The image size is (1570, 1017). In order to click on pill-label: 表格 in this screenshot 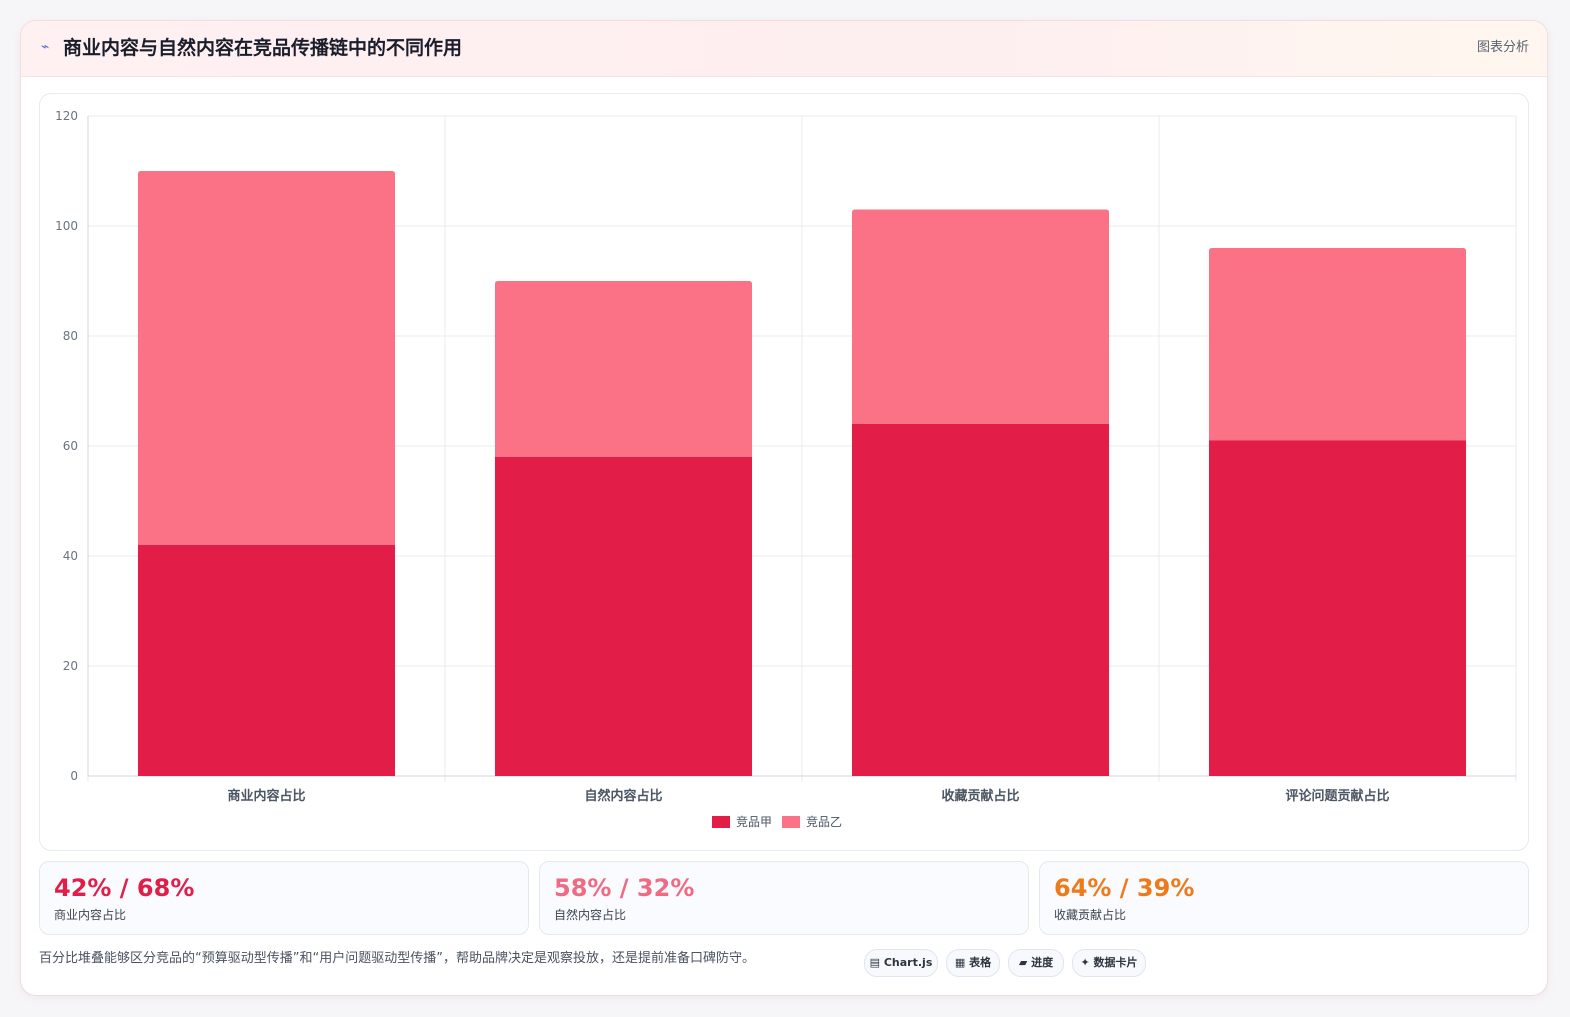, I will do `click(980, 962)`.